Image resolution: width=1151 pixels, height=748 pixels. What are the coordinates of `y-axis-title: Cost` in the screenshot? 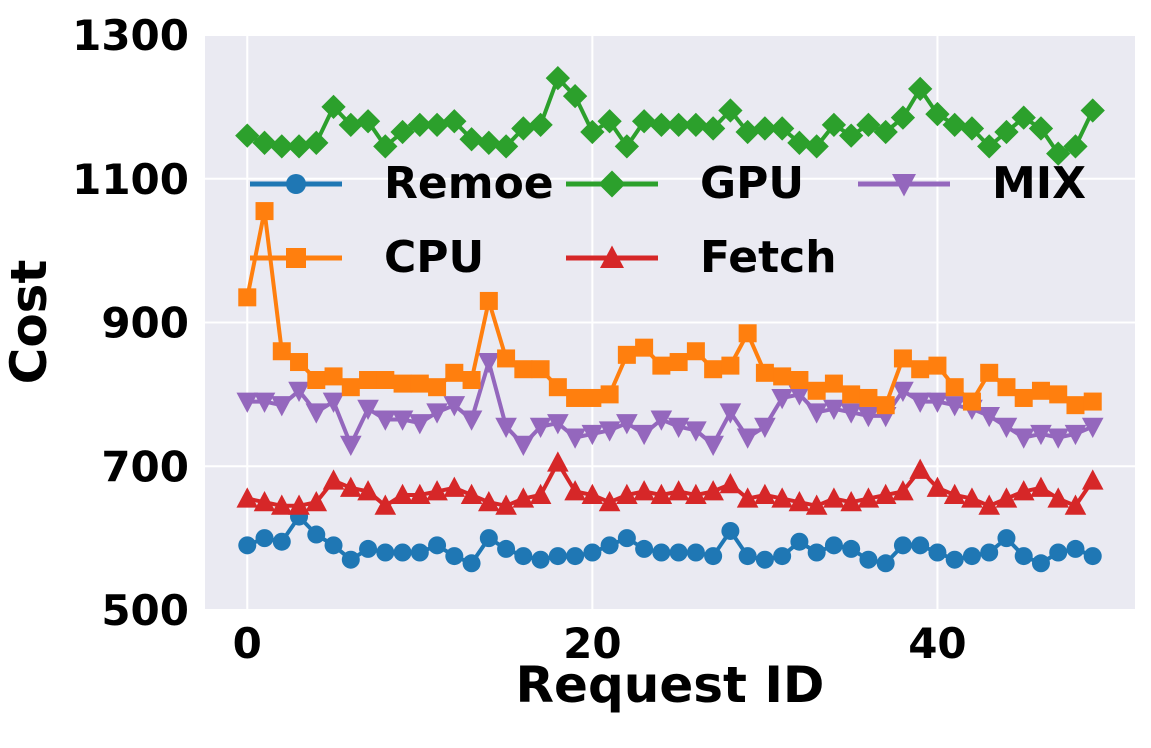 It's located at (29, 322).